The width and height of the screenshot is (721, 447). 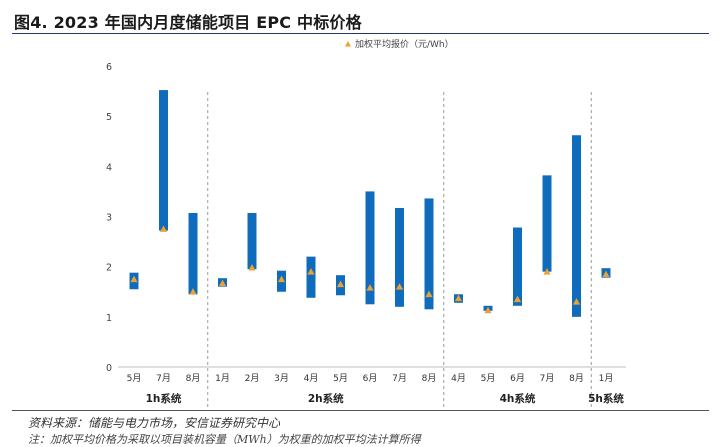 What do you see at coordinates (164, 398) in the screenshot?
I see `group-label: 1h系统` at bounding box center [164, 398].